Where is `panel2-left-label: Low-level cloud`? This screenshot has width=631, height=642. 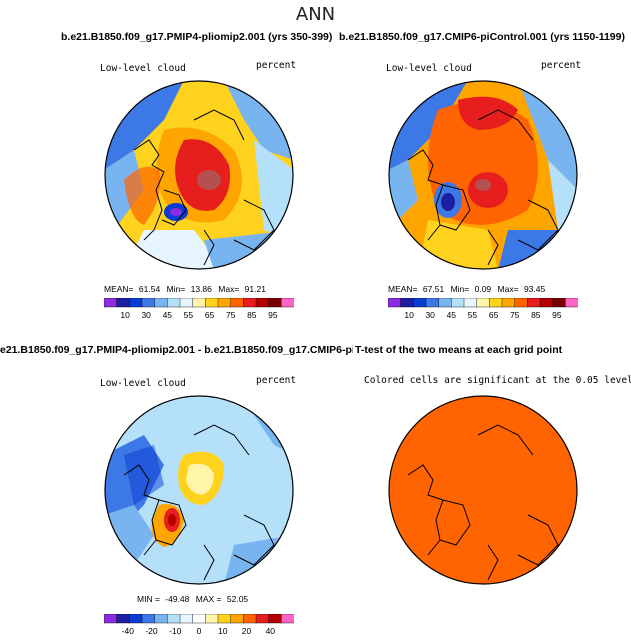
panel2-left-label: Low-level cloud is located at coordinates (429, 68).